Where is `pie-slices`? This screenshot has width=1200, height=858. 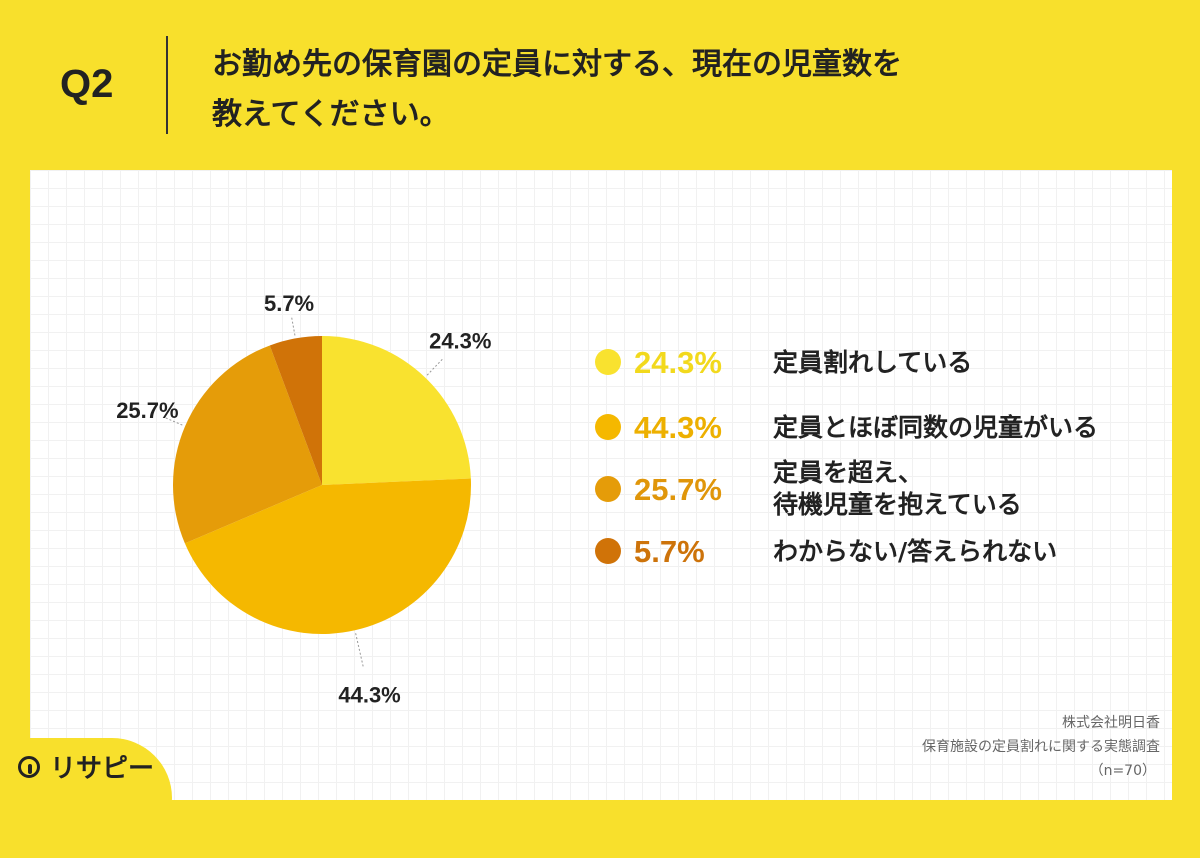 pie-slices is located at coordinates (322, 485).